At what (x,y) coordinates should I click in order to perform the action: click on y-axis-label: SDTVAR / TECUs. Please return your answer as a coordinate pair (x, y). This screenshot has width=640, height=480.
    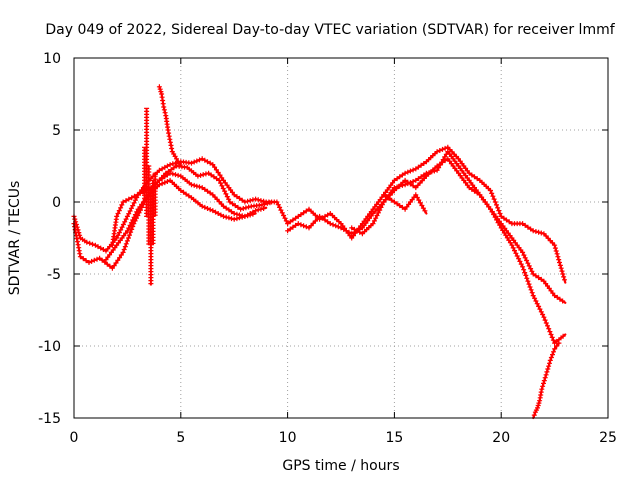
    Looking at the image, I should click on (15, 238).